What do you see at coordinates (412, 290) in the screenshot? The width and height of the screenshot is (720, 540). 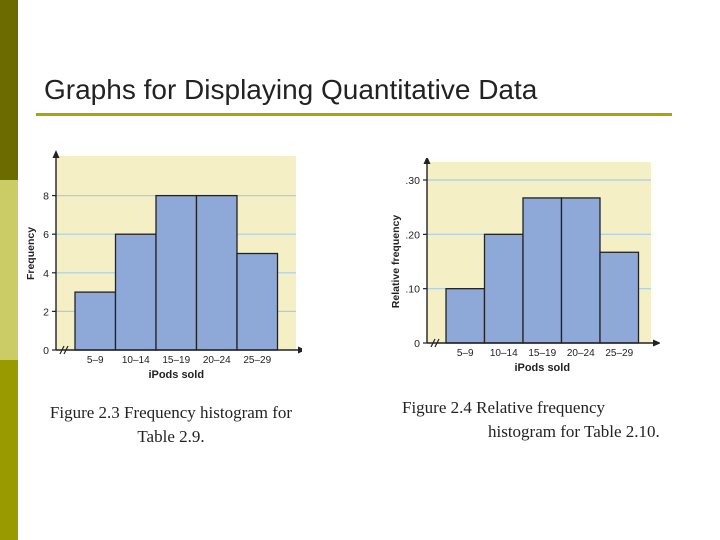 I see `y-tick-label: .10` at bounding box center [412, 290].